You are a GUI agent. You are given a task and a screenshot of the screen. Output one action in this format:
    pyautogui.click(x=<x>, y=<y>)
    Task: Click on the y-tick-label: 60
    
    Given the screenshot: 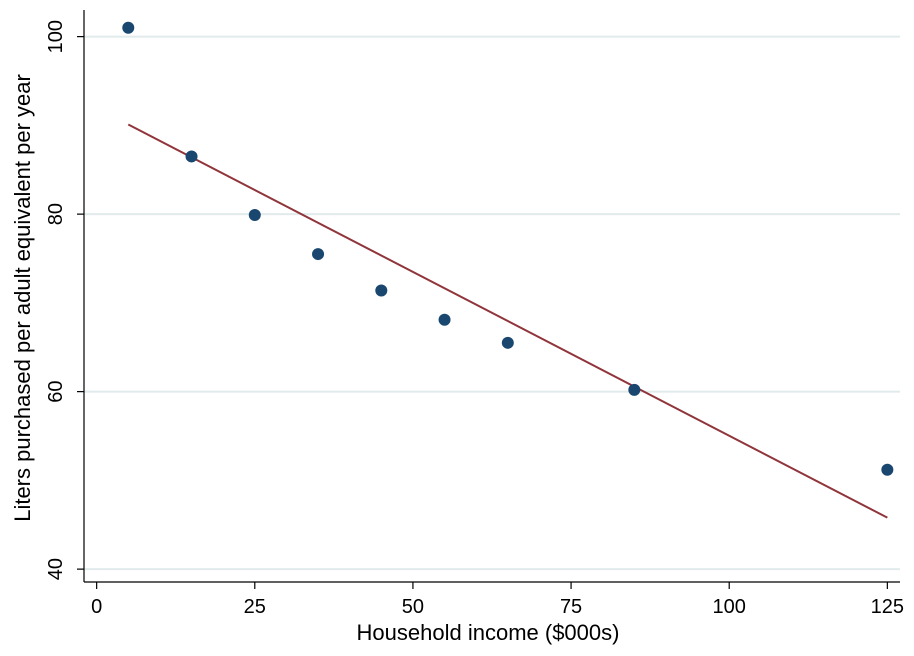 What is the action you would take?
    pyautogui.click(x=56, y=392)
    